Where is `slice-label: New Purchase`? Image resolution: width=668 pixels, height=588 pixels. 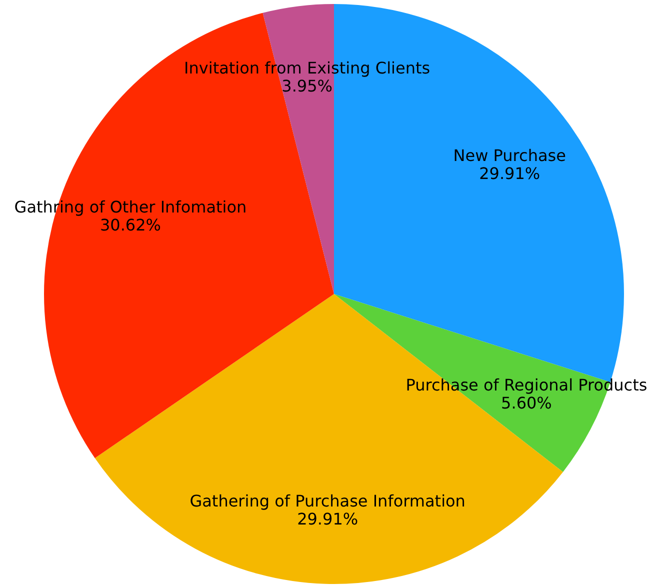 slice-label: New Purchase is located at coordinates (509, 155).